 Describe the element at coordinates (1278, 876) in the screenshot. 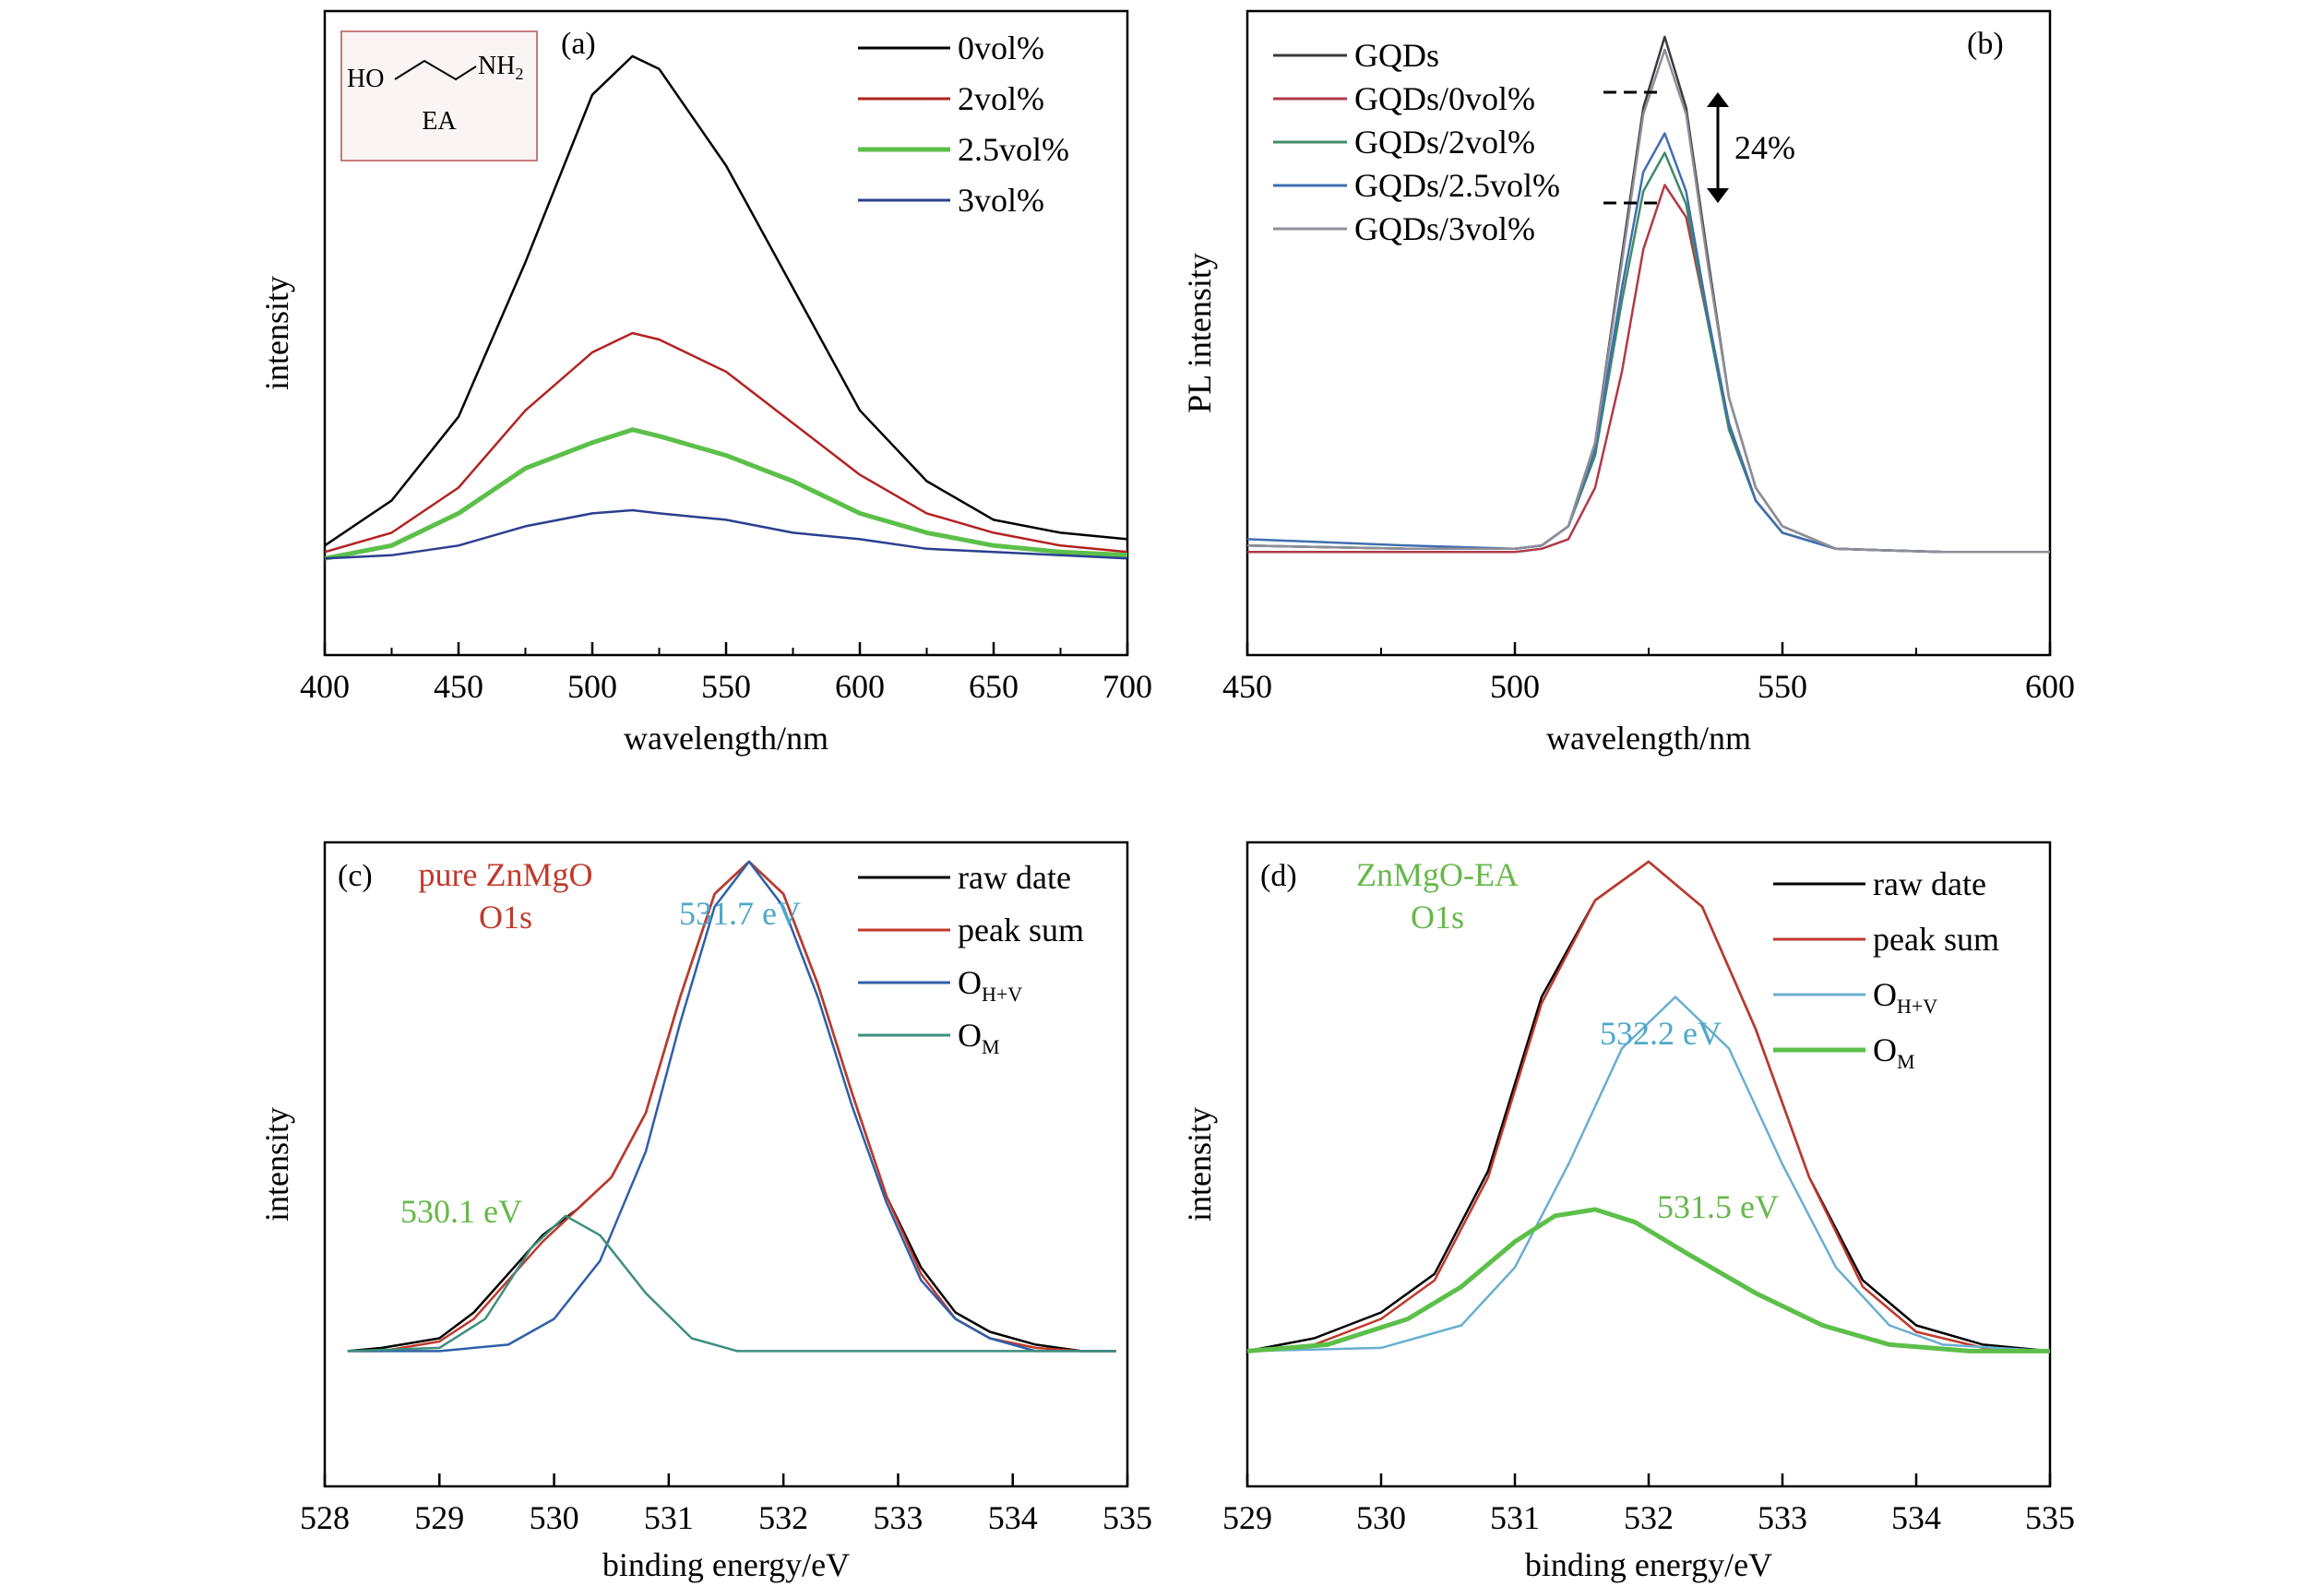

I see `panel-label: (d)` at that location.